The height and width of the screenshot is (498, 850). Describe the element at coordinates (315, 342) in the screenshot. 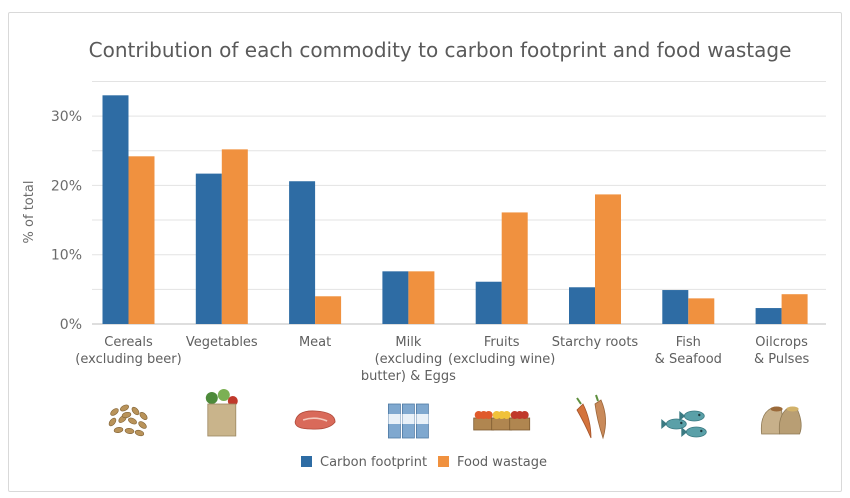

I see `category-label: Meat` at that location.